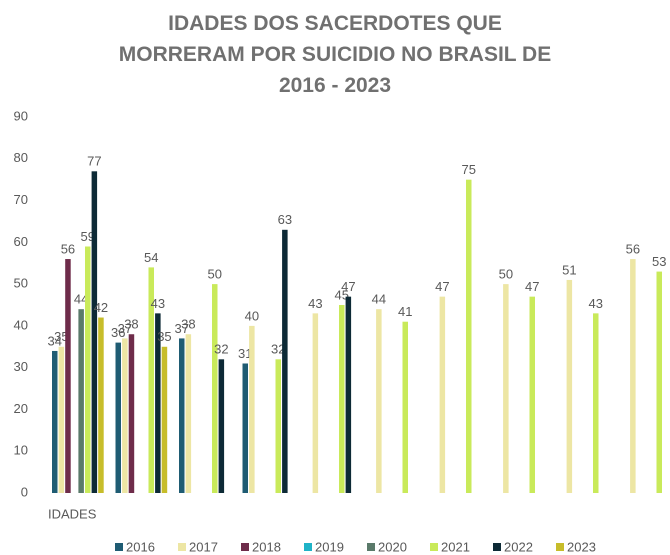  Describe the element at coordinates (285, 219) in the screenshot. I see `data-label: 63` at that location.